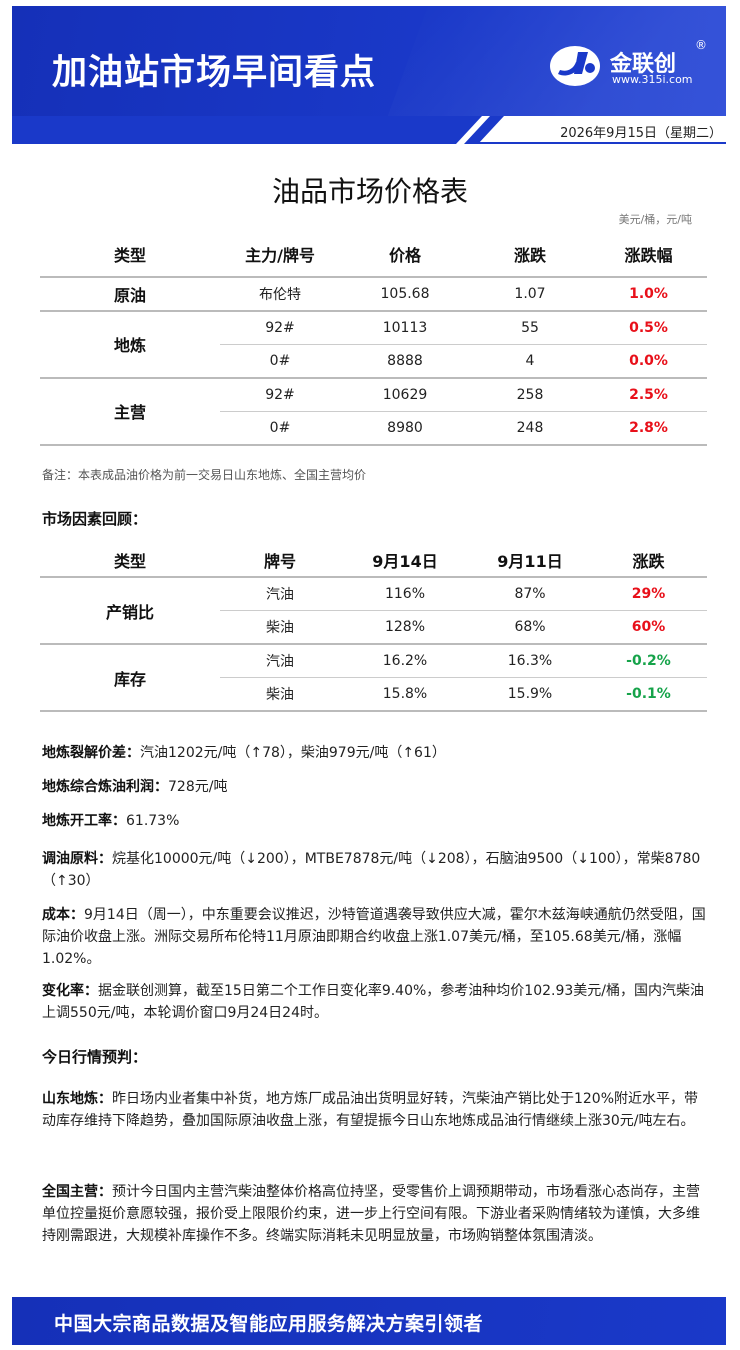  I want to click on item-text: 61.73%, so click(153, 821).